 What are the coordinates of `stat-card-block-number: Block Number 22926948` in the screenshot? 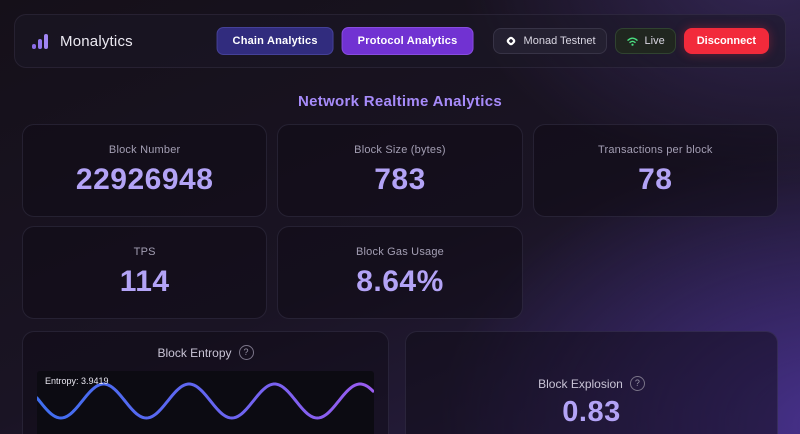 It's located at (145, 170).